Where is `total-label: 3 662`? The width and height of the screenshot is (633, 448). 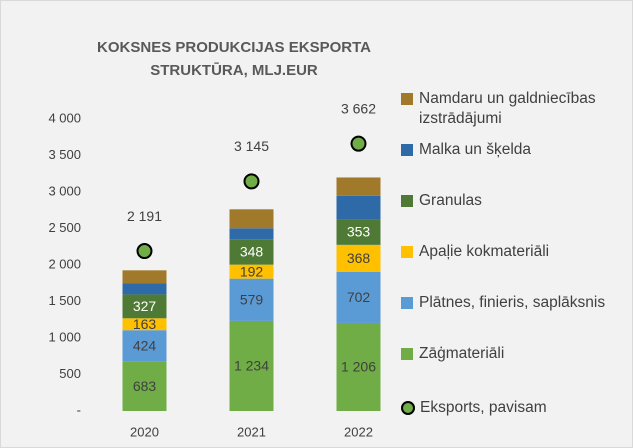 total-label: 3 662 is located at coordinates (358, 108).